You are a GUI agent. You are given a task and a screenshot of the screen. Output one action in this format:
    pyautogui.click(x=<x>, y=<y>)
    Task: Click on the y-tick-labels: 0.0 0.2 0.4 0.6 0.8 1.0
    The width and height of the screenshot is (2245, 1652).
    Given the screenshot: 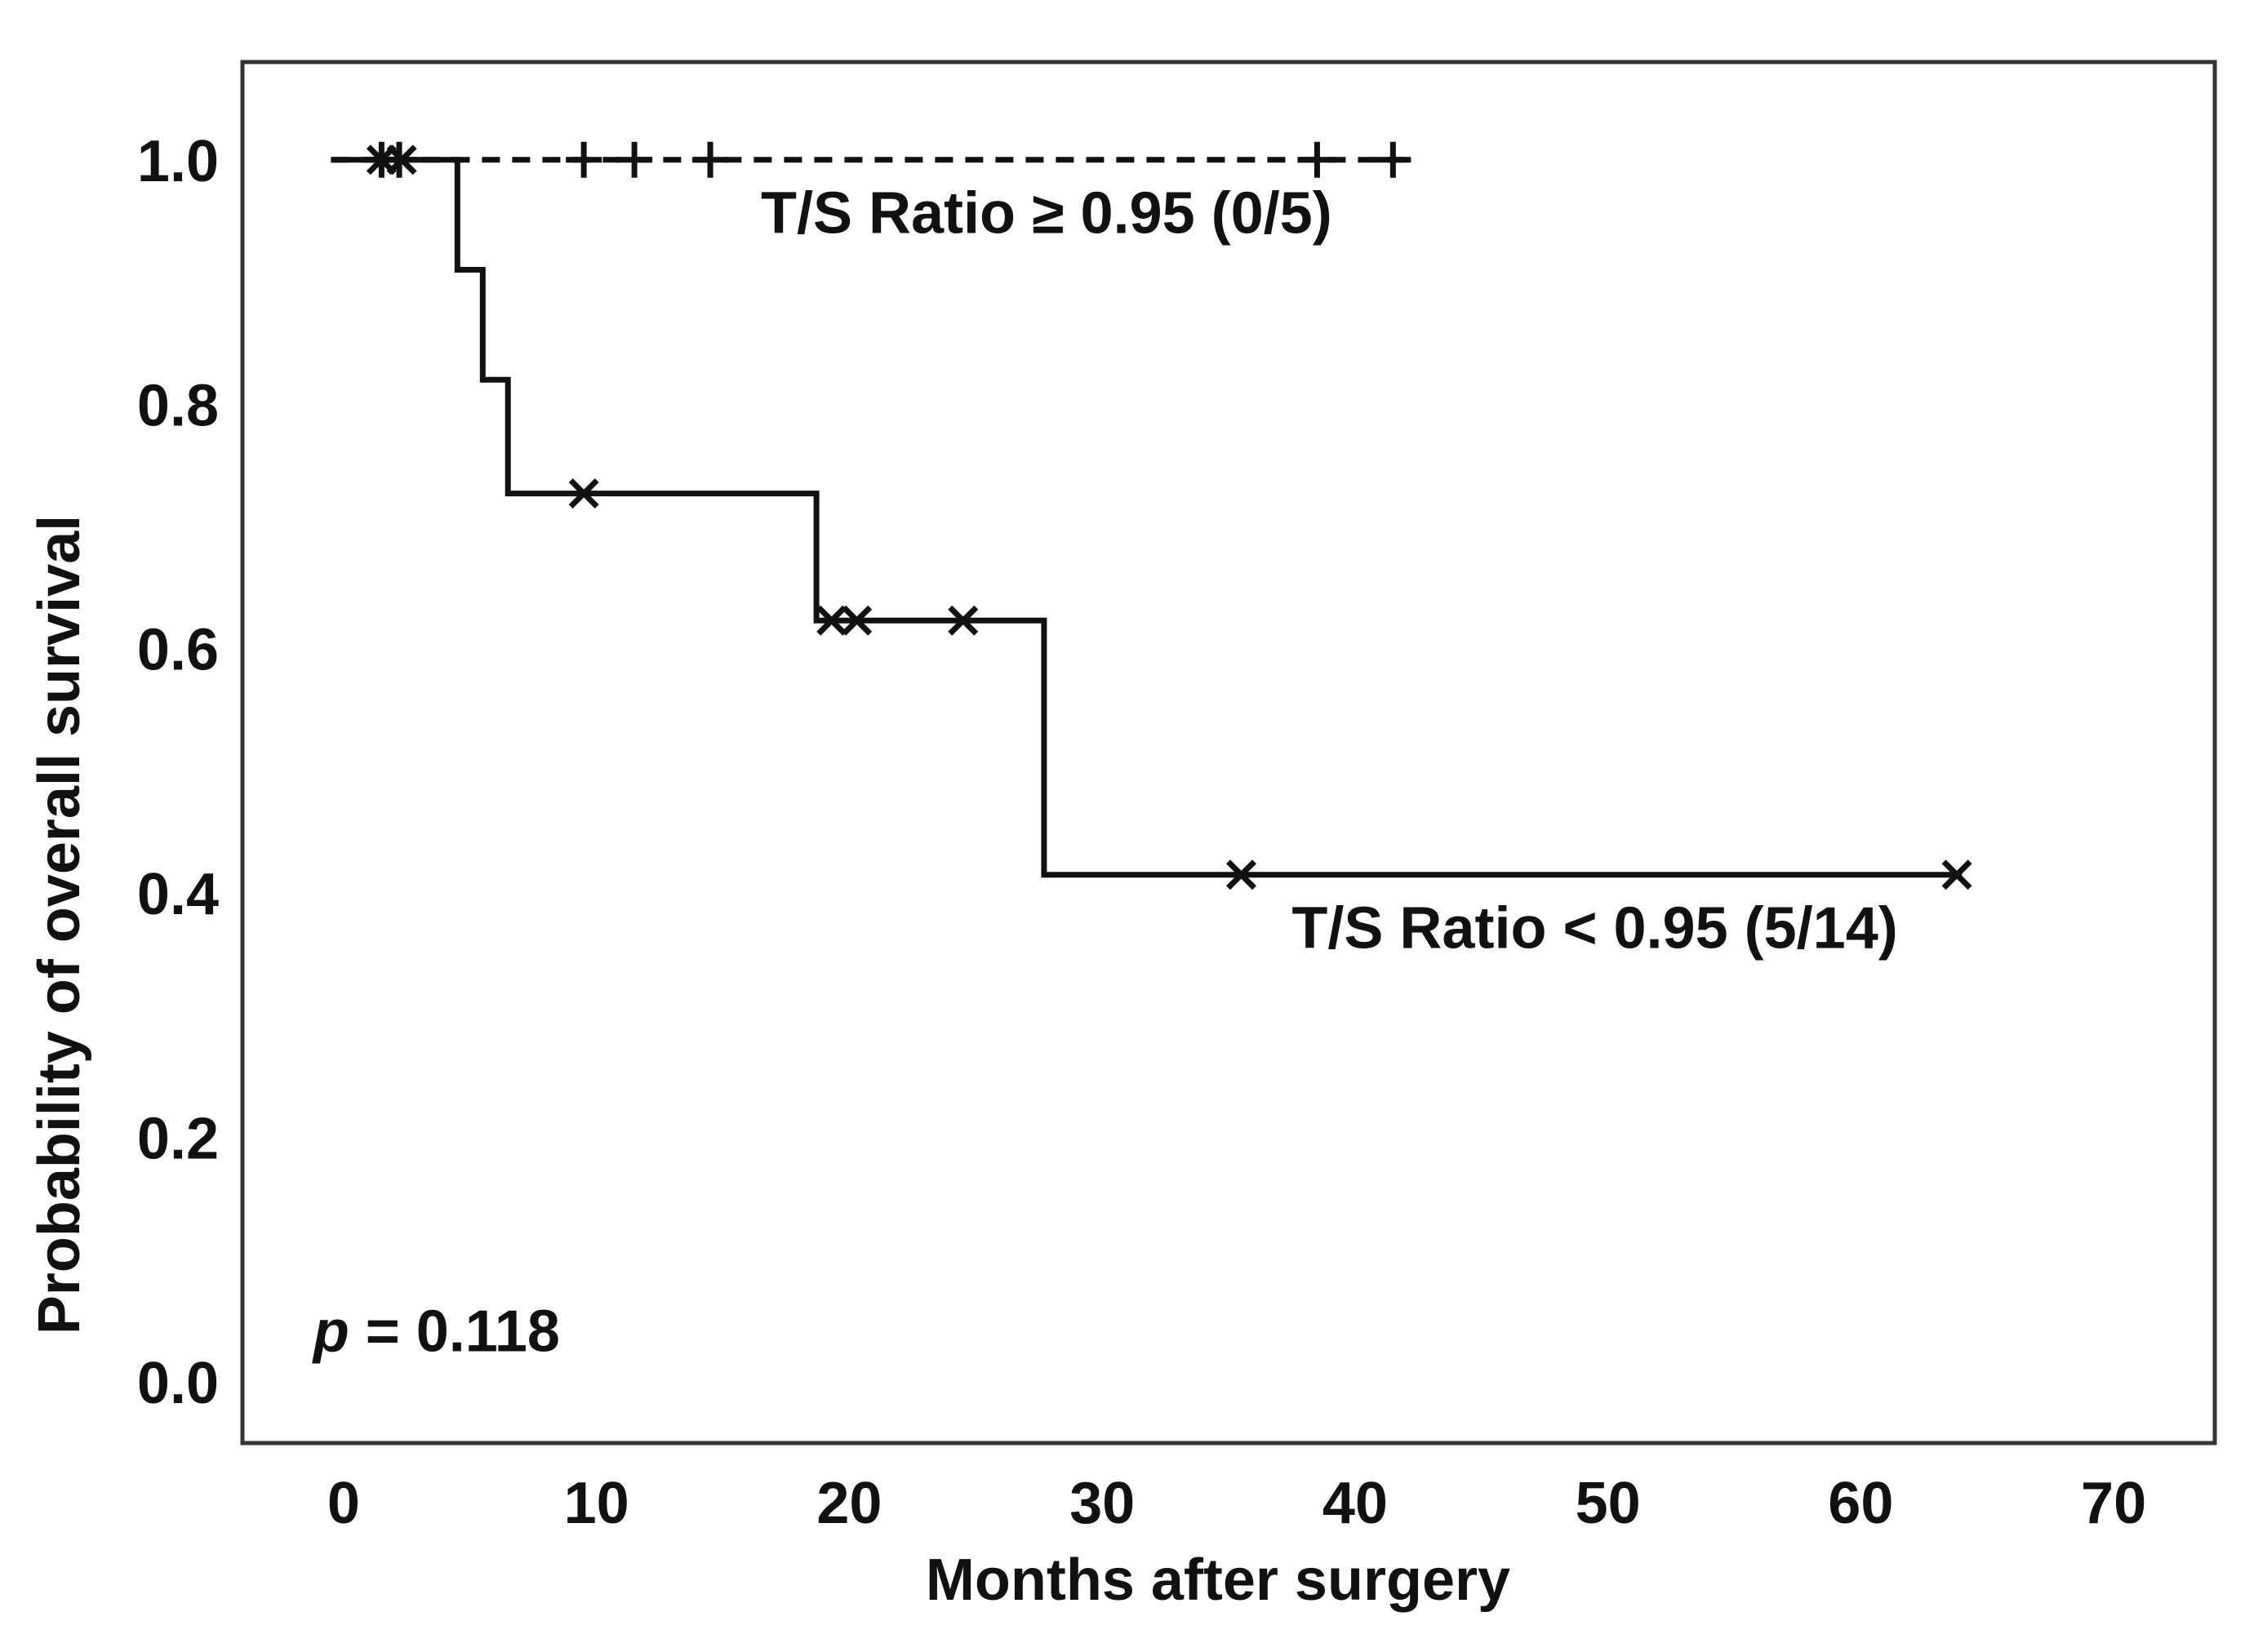 What is the action you would take?
    pyautogui.click(x=178, y=772)
    